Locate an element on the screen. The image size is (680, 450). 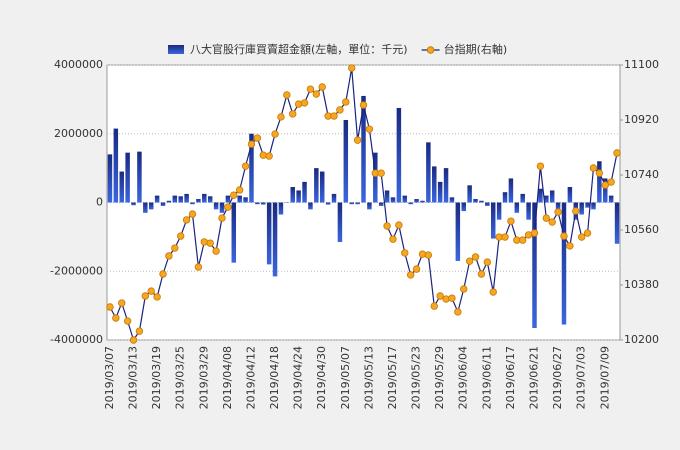
x-tick-label: 2019/05/07 is located at coordinates (345, 377).